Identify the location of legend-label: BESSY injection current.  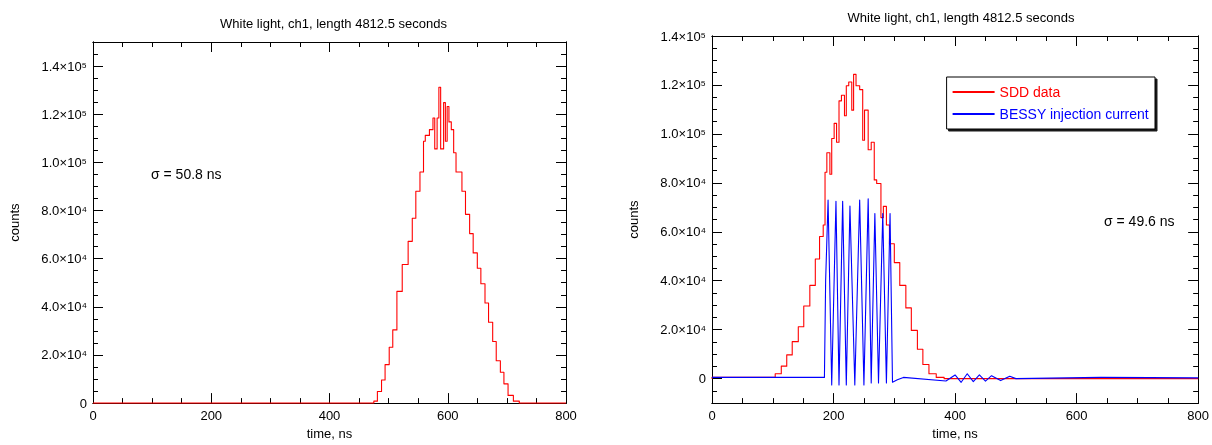
(1074, 114).